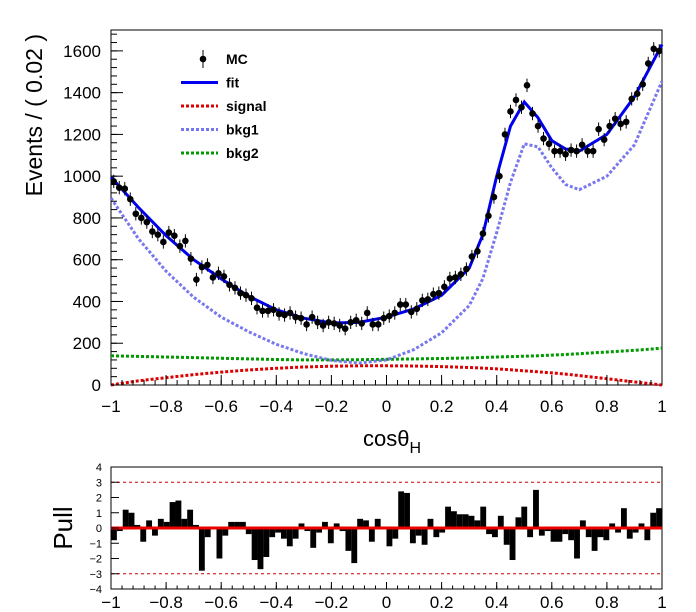  Describe the element at coordinates (386, 438) in the screenshot. I see `x-axis-title-main: cosθ` at that location.